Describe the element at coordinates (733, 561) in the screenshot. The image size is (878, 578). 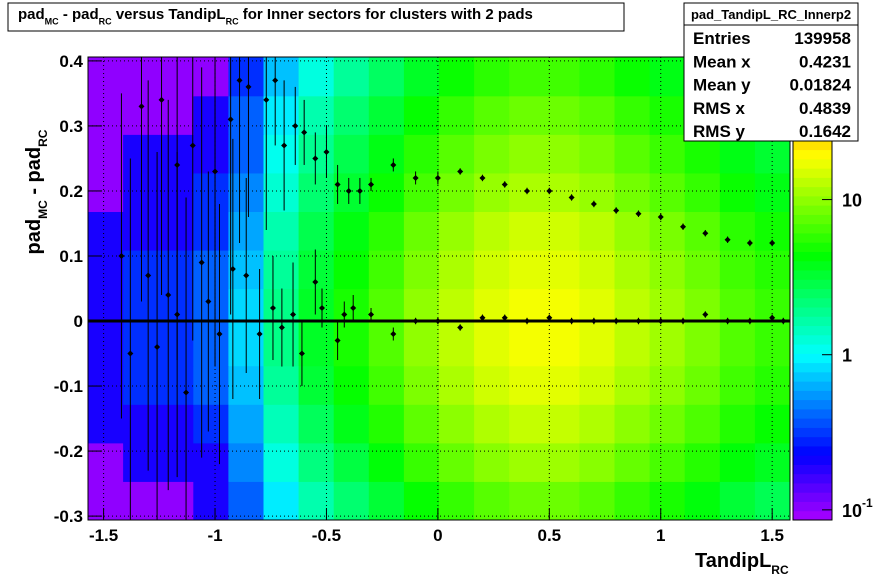
I see `label-part: TandipL` at that location.